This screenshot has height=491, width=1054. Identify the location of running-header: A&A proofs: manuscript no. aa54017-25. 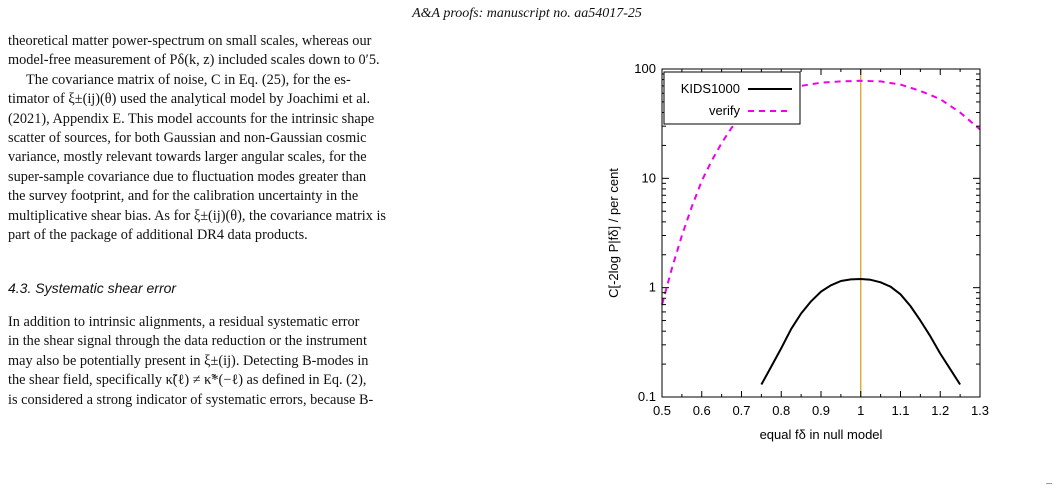
(527, 13).